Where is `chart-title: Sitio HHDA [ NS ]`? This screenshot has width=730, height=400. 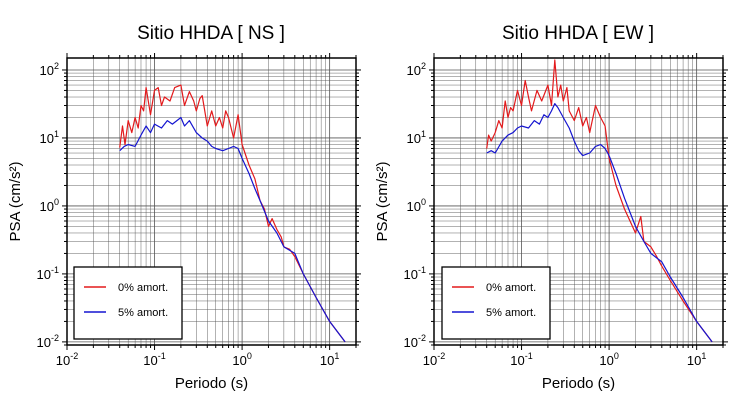 chart-title: Sitio HHDA [ NS ] is located at coordinates (211, 33).